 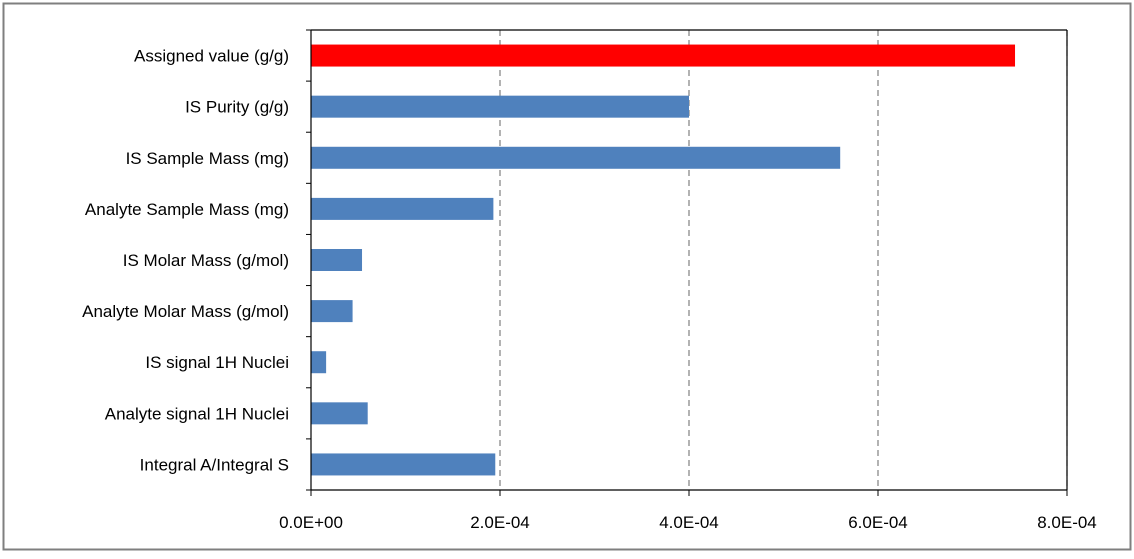 I want to click on x-tick-label: 4.0E-04, so click(x=689, y=522).